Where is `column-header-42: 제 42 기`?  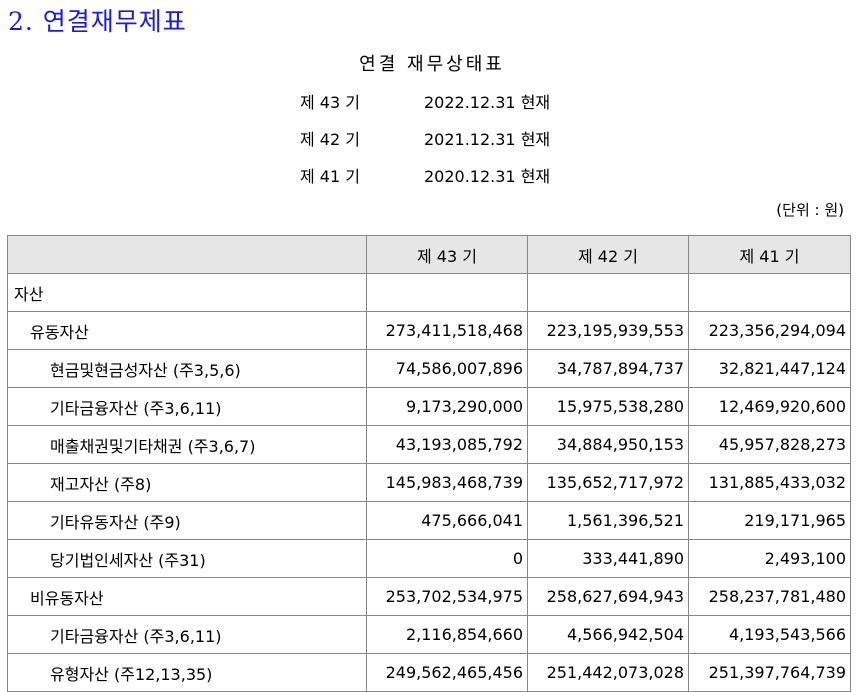 column-header-42: 제 42 기 is located at coordinates (608, 254).